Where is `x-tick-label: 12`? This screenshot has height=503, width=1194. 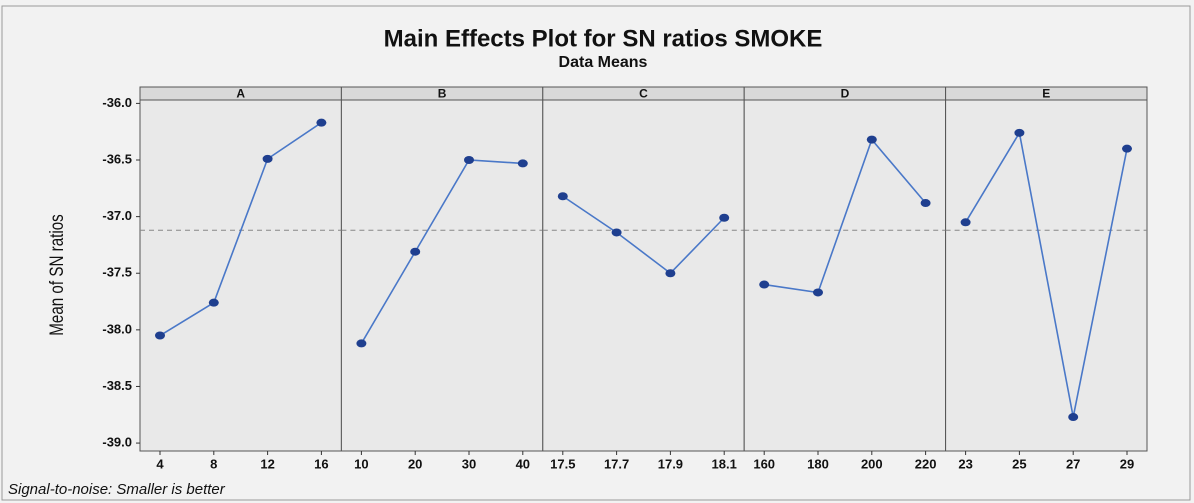
x-tick-label: 12 is located at coordinates (267, 463).